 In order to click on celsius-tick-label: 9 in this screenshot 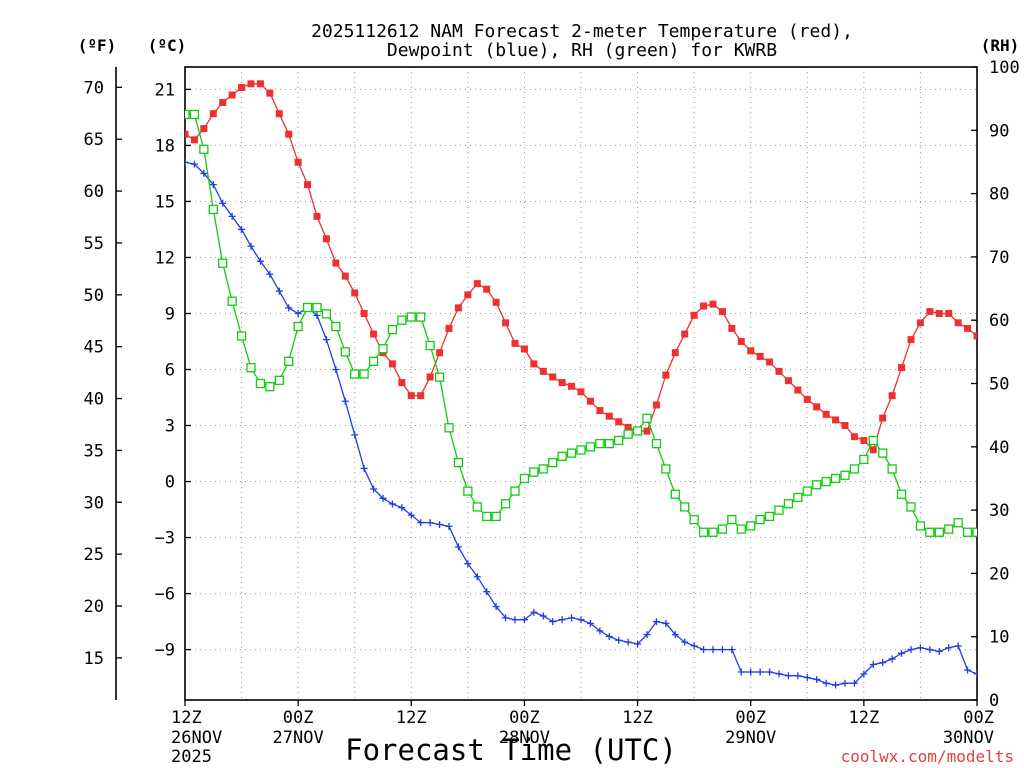, I will do `click(170, 314)`.